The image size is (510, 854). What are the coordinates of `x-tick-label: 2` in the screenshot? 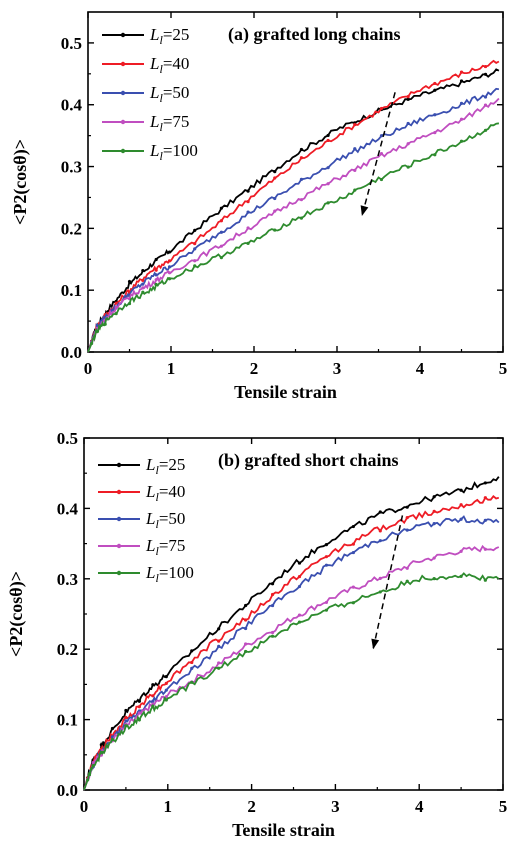 It's located at (254, 368).